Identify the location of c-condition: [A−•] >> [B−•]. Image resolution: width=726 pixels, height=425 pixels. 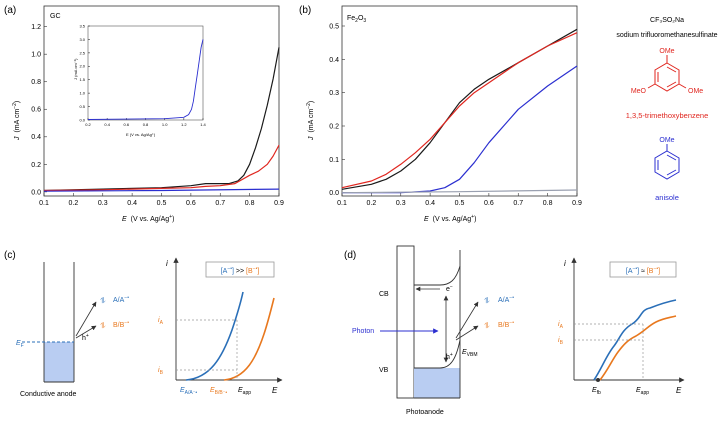
(240, 270).